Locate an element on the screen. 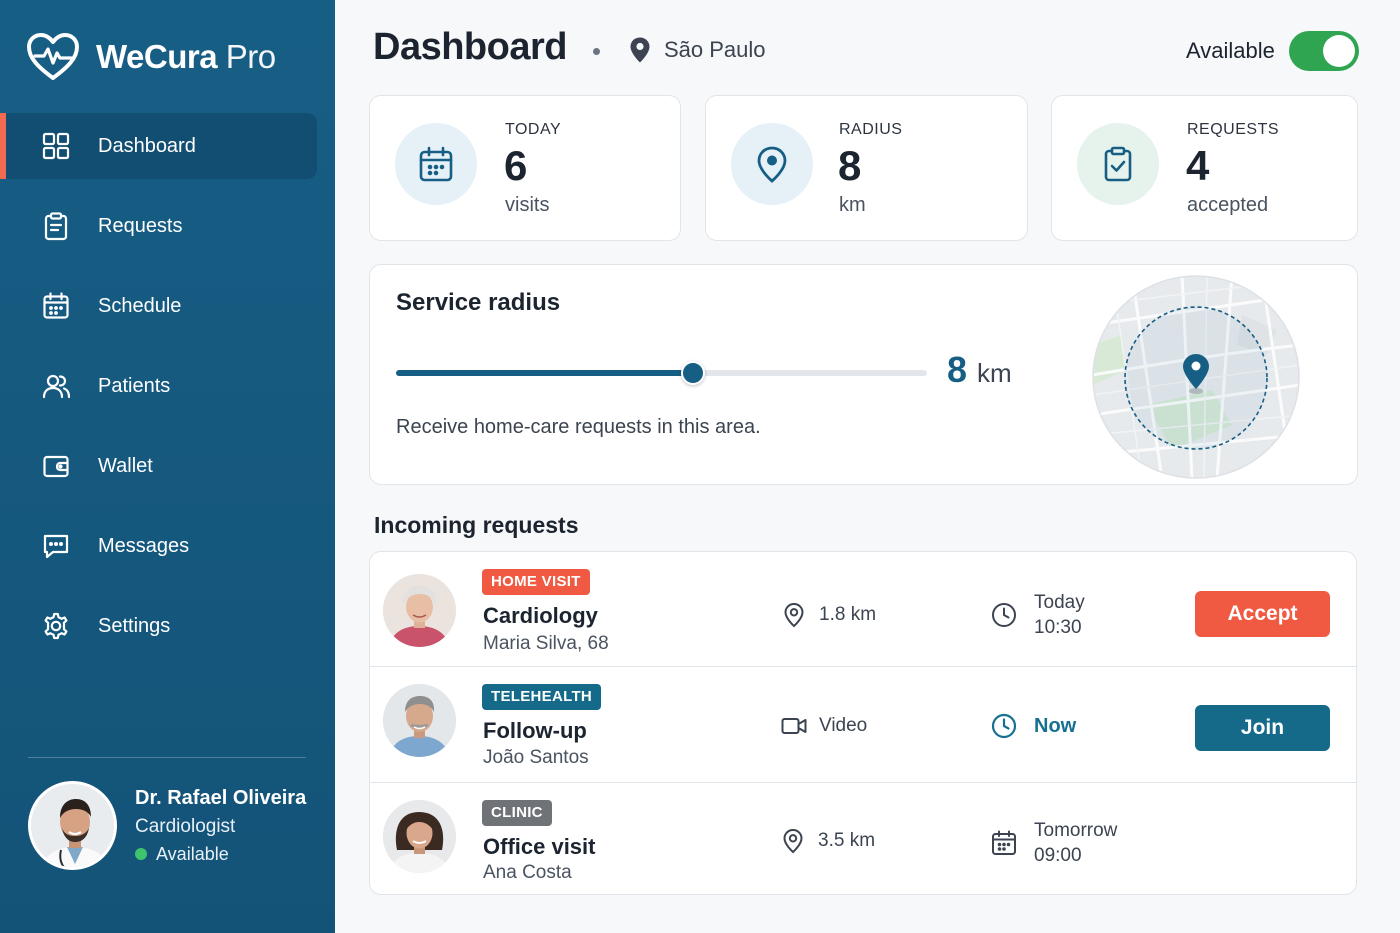  profile-role: Cardiologist is located at coordinates (185, 826).